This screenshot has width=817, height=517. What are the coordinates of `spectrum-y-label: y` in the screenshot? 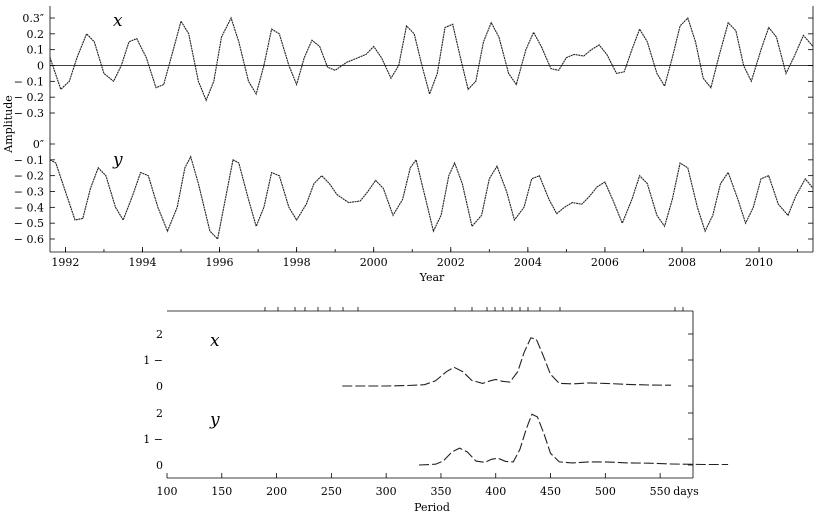 It's located at (214, 420).